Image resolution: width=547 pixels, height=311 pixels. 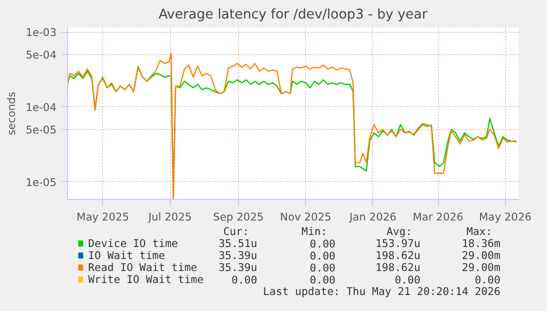 What do you see at coordinates (381, 291) in the screenshot?
I see `text: Last update: Thu May 21 20:20:14 2026` at bounding box center [381, 291].